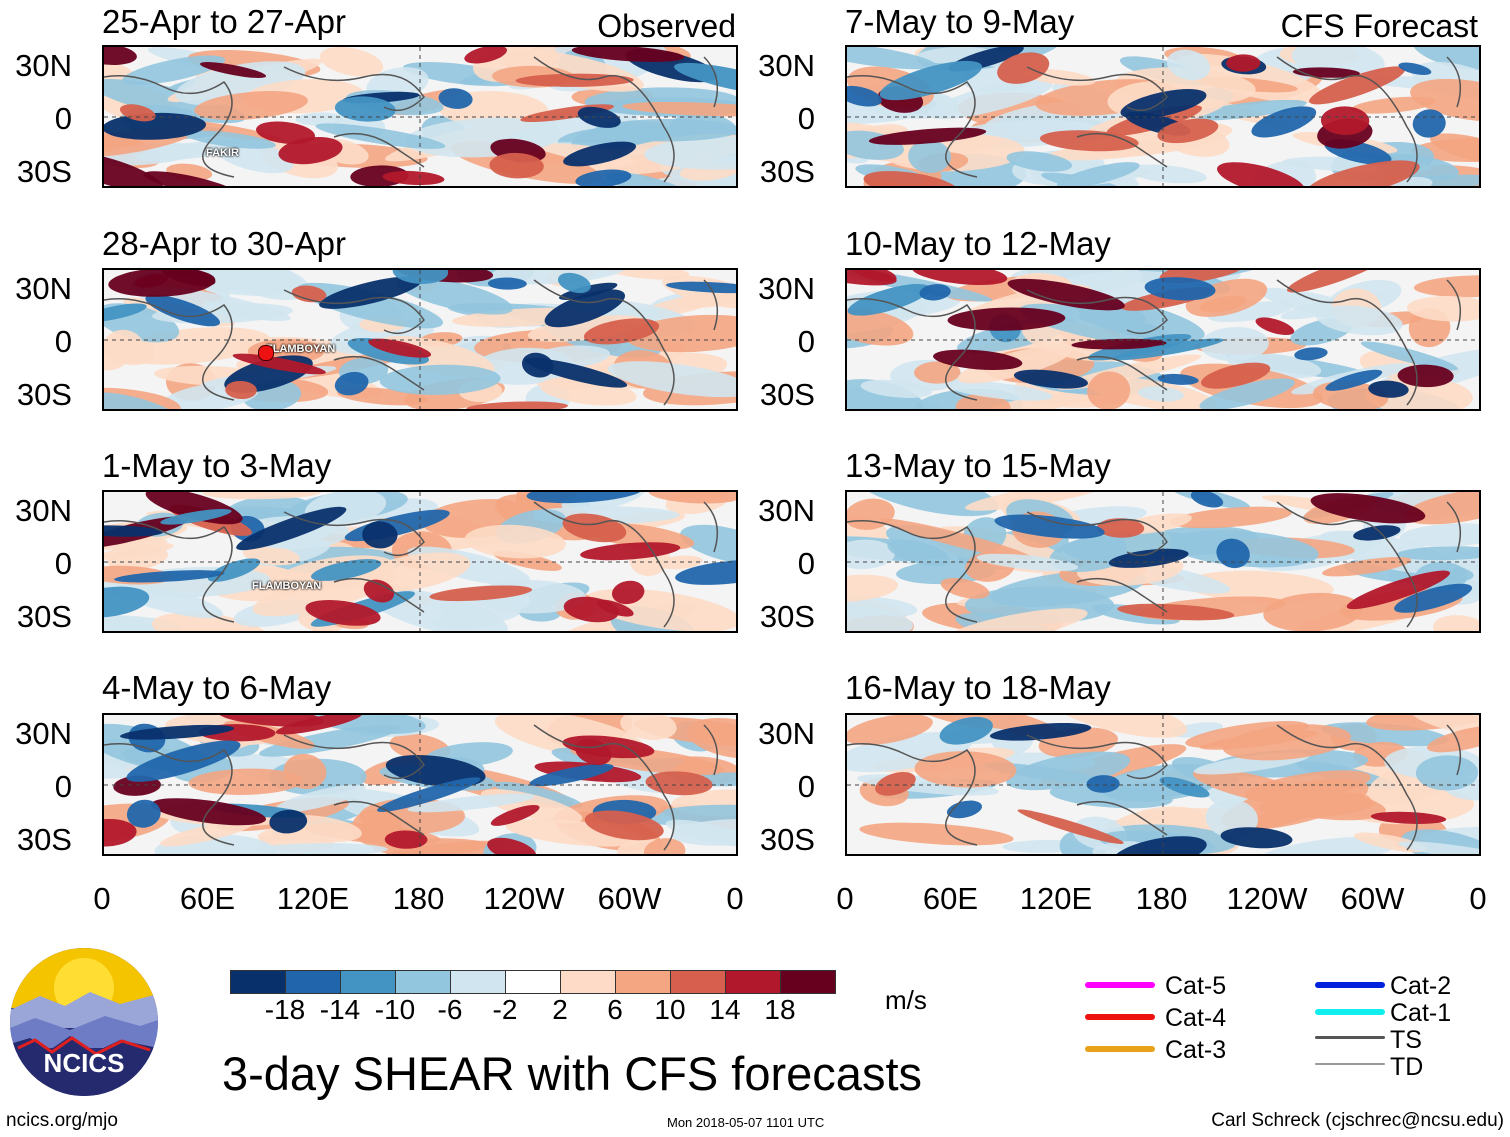  What do you see at coordinates (418, 898) in the screenshot?
I see `lon-label-left-3: 180` at bounding box center [418, 898].